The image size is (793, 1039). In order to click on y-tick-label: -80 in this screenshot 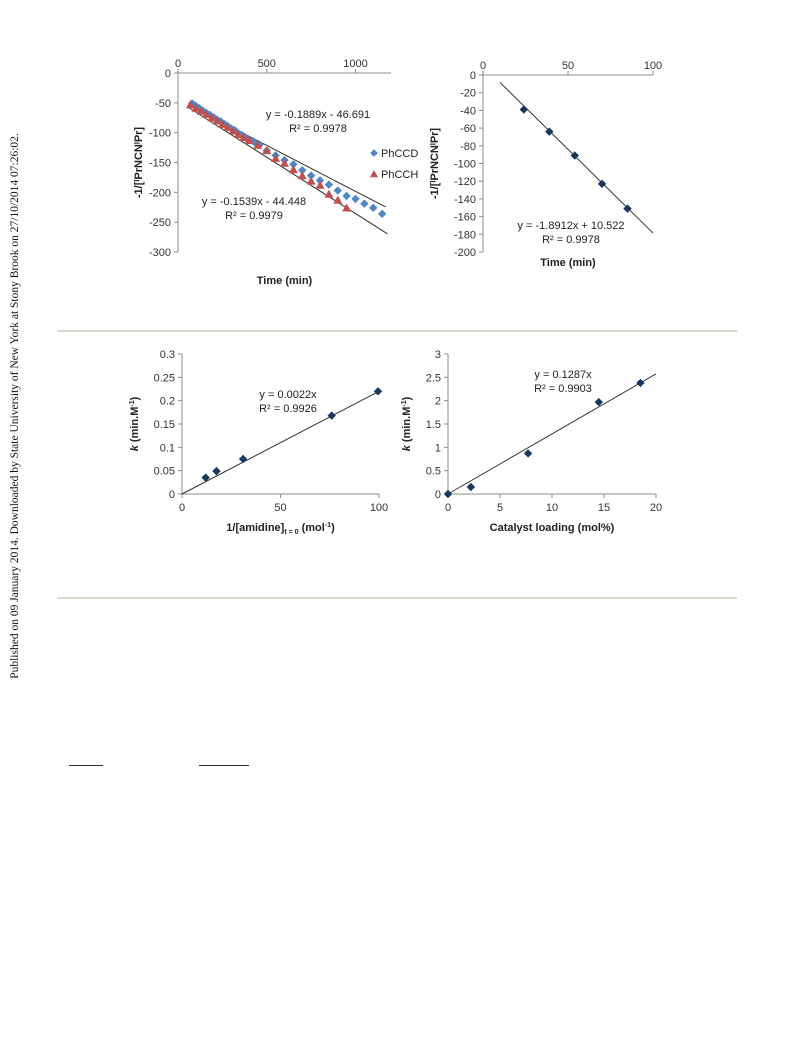, I will do `click(468, 147)`.